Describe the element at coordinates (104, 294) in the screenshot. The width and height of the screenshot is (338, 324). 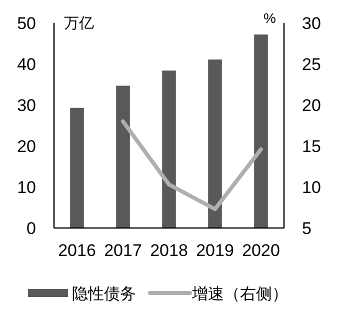
I see `legend-label: 隐性债务` at that location.